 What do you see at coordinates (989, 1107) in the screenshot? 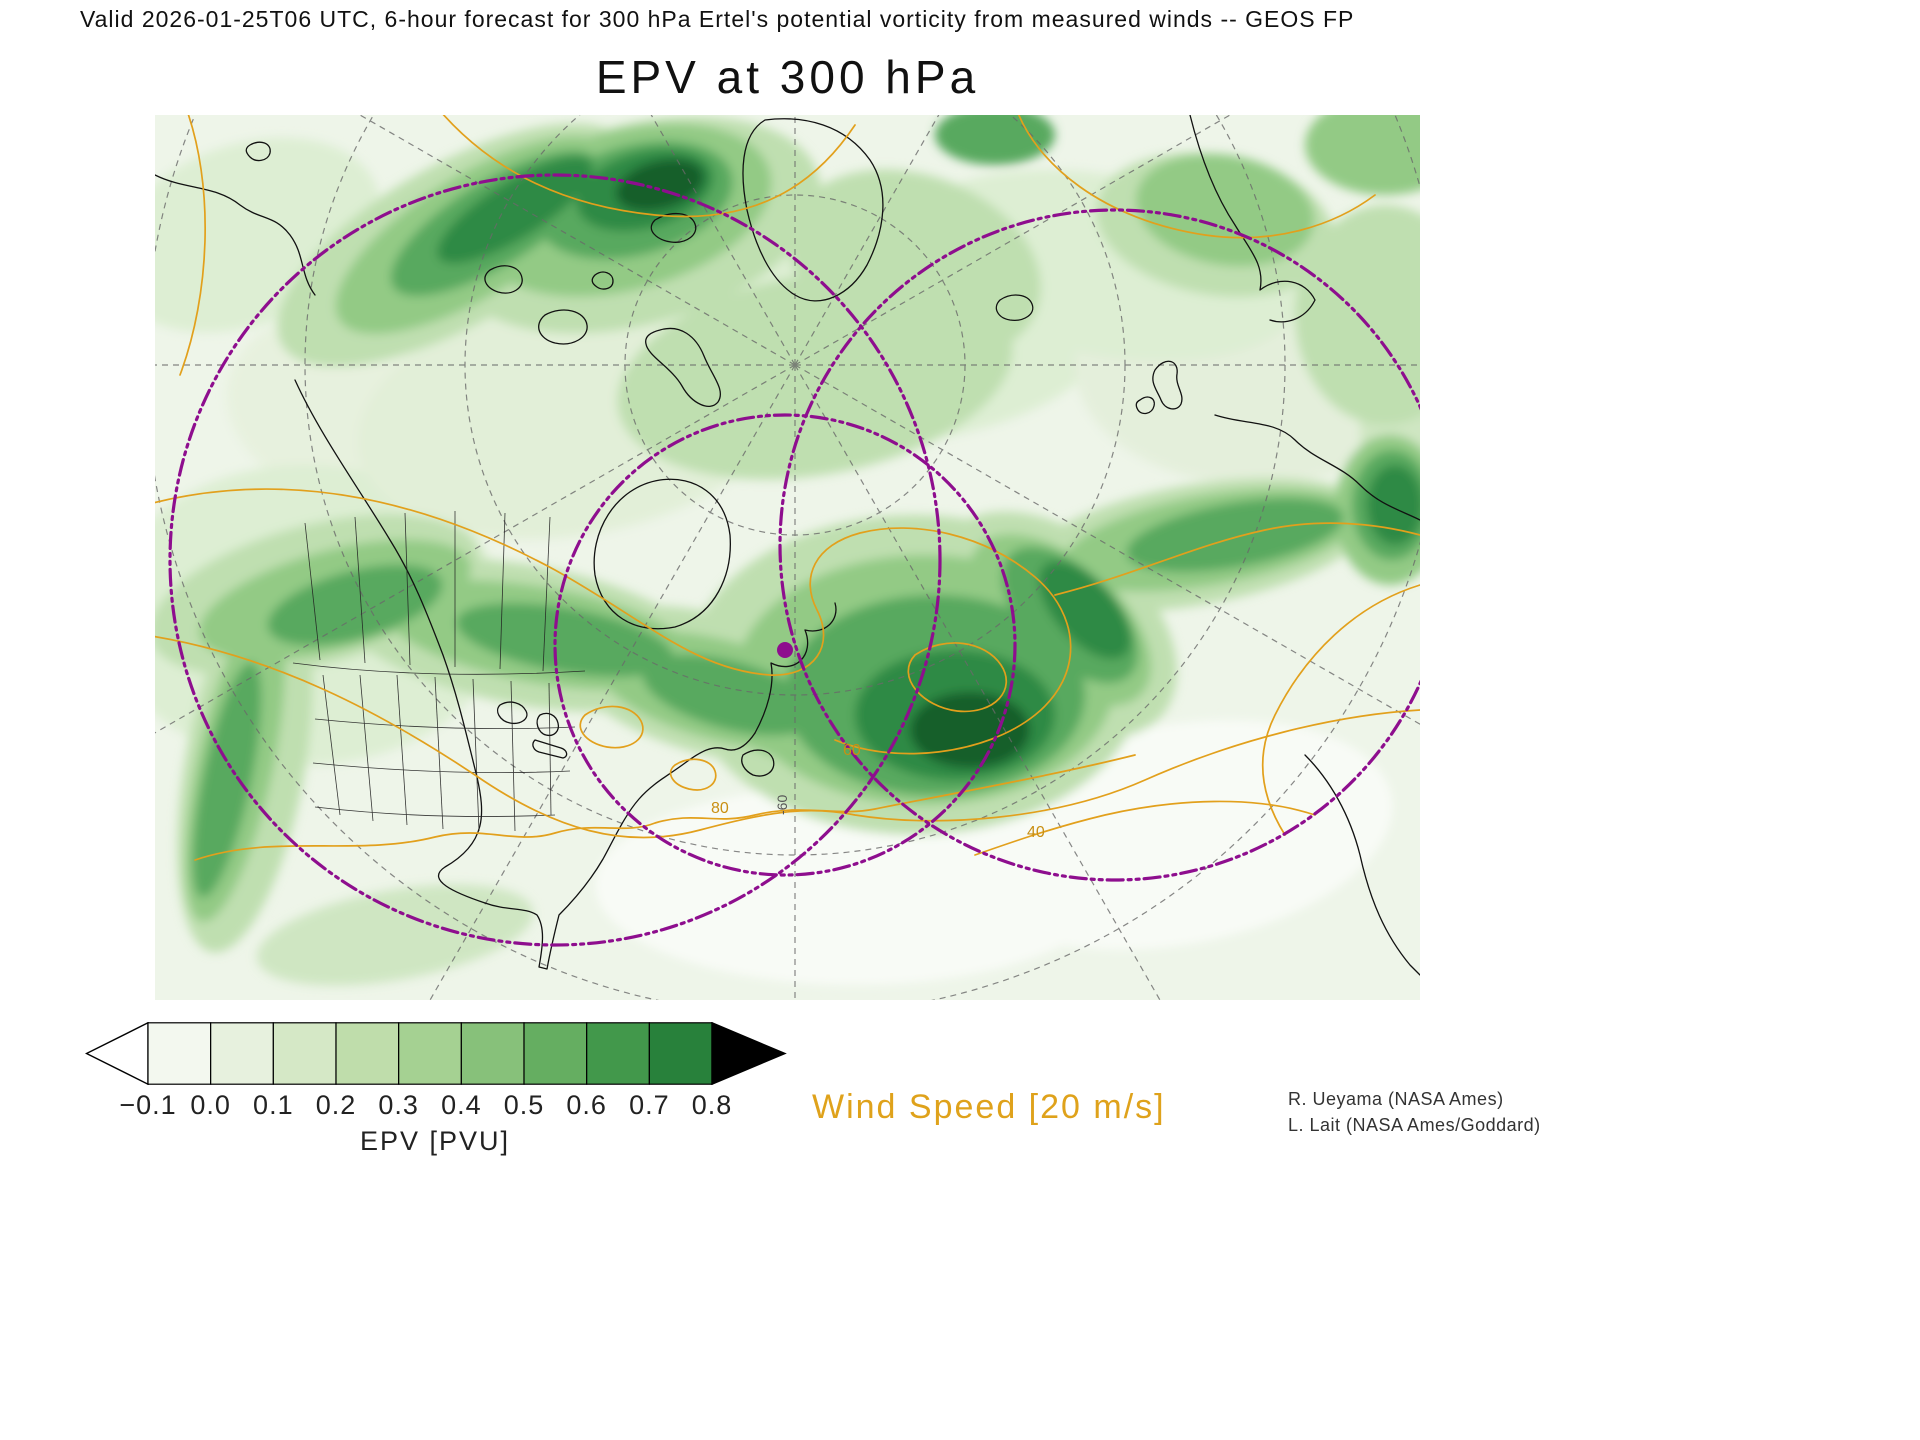
I see `wind-speed-legend: Wind Speed [20 m/s]` at bounding box center [989, 1107].